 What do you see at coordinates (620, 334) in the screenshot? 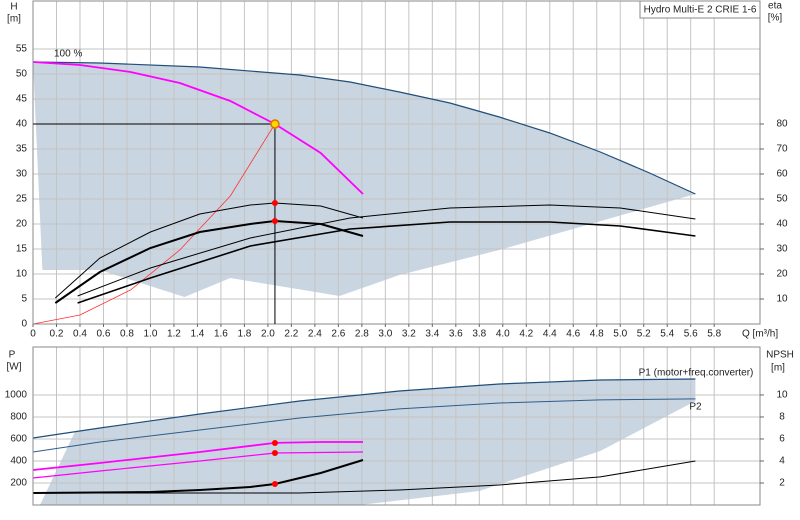
I see `x-tick-label: 5.0` at bounding box center [620, 334].